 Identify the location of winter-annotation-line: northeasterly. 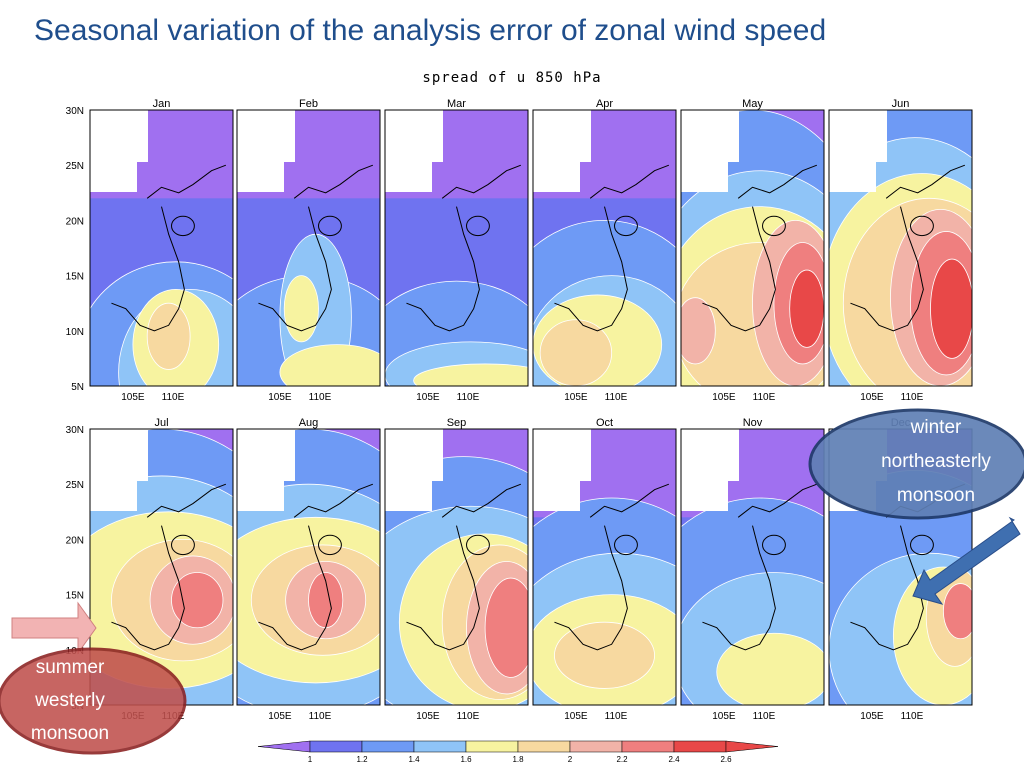
(936, 461).